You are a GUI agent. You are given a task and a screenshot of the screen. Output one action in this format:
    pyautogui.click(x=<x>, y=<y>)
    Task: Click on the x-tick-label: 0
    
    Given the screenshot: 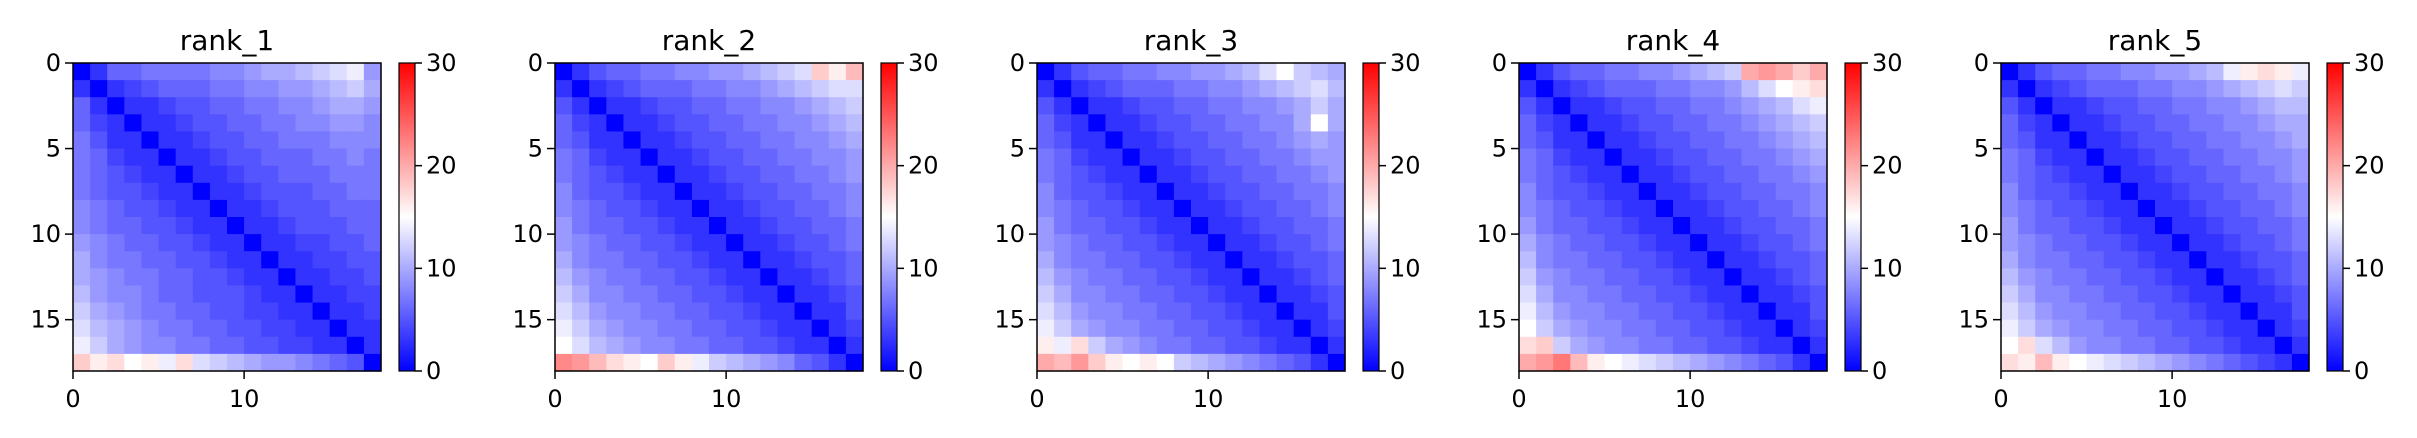 What is the action you would take?
    pyautogui.click(x=2000, y=399)
    